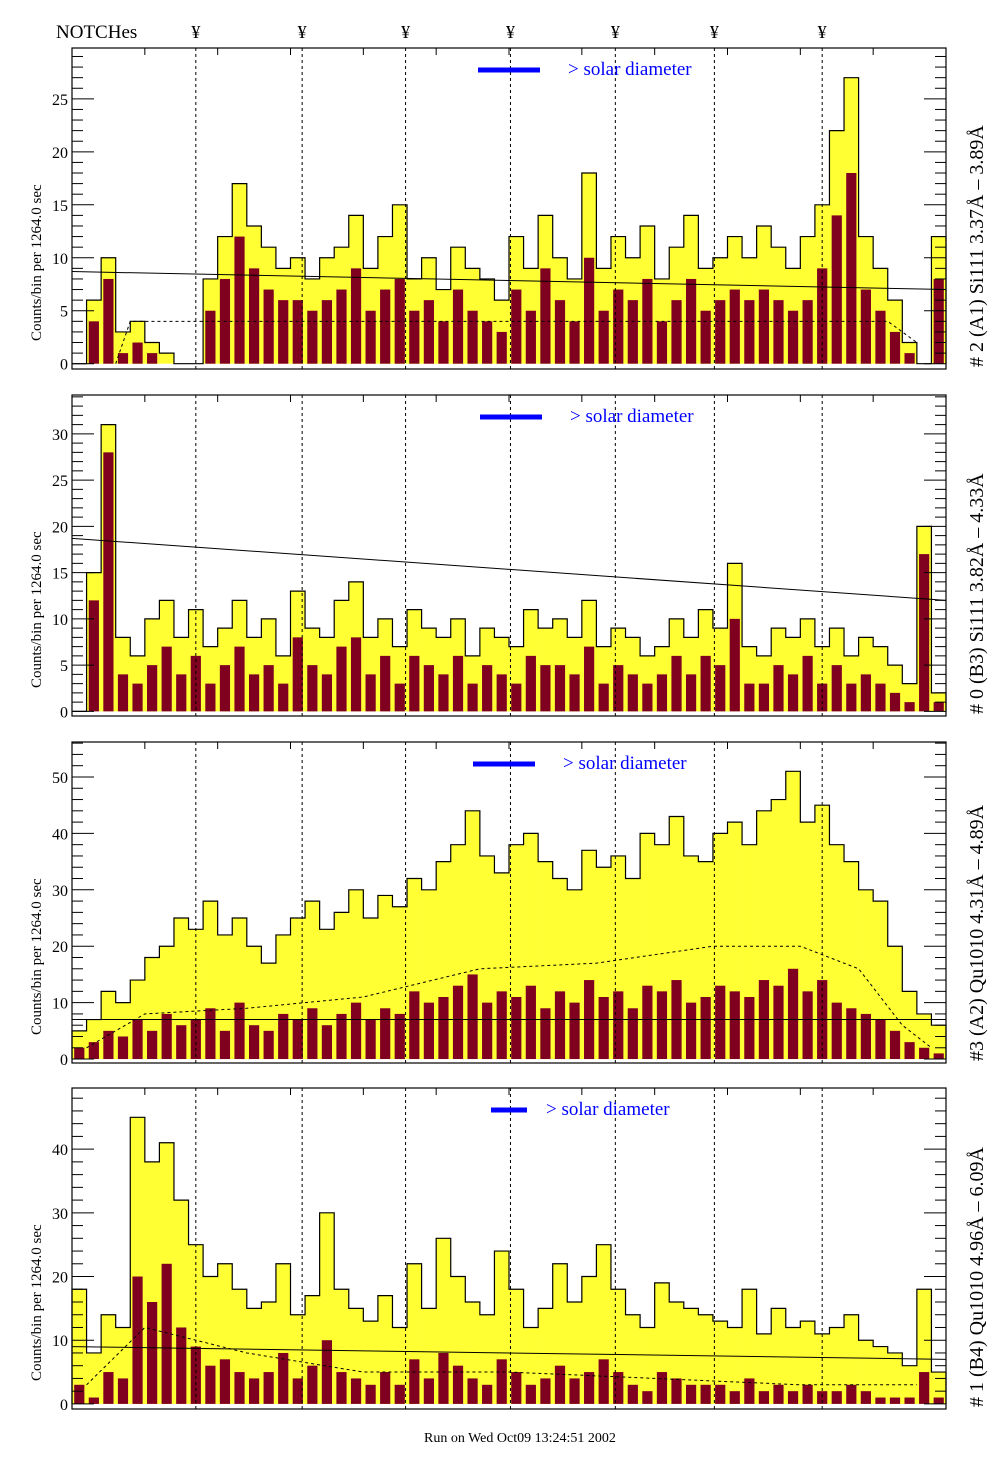  Describe the element at coordinates (508, 32) in the screenshot. I see `notch-symbols: ¥ ¥ ¥ ¥ ¥ ¥ ¥` at that location.